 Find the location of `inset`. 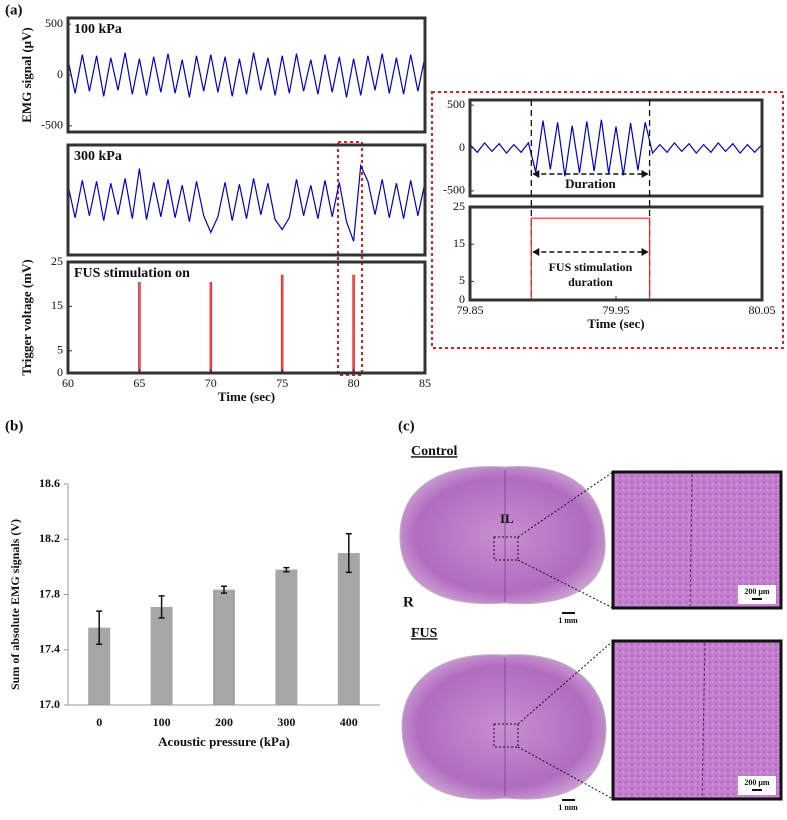

inset is located at coordinates (697, 720).